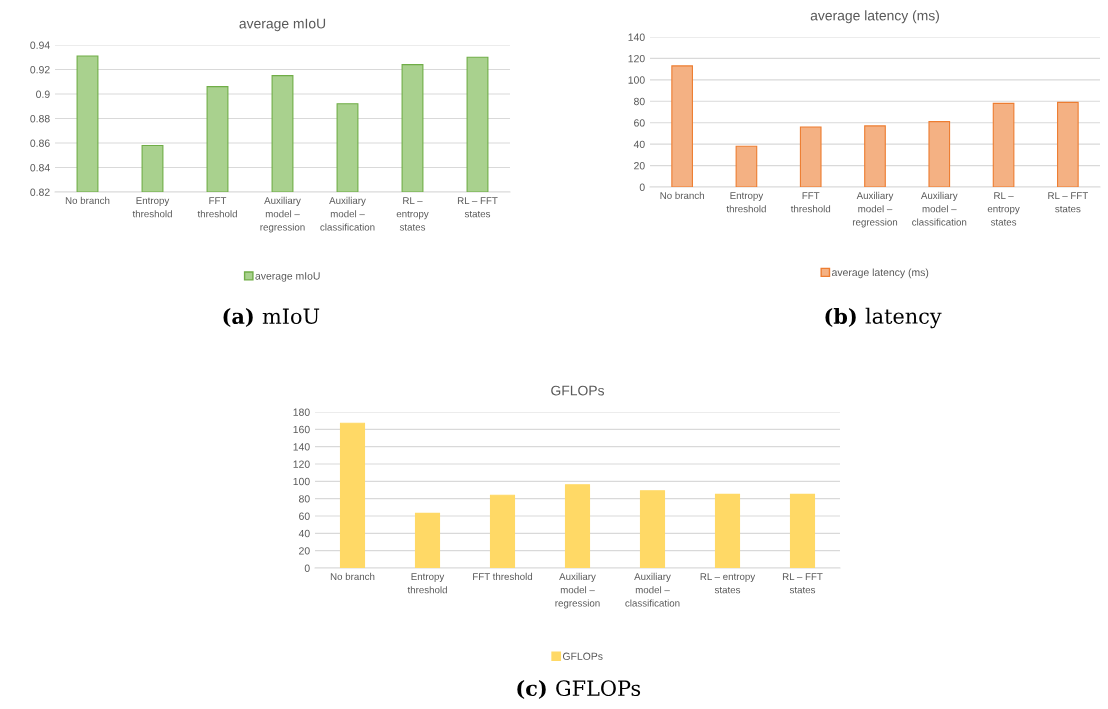 The image size is (1108, 709). What do you see at coordinates (301, 429) in the screenshot?
I see `y-tick-label: 160` at bounding box center [301, 429].